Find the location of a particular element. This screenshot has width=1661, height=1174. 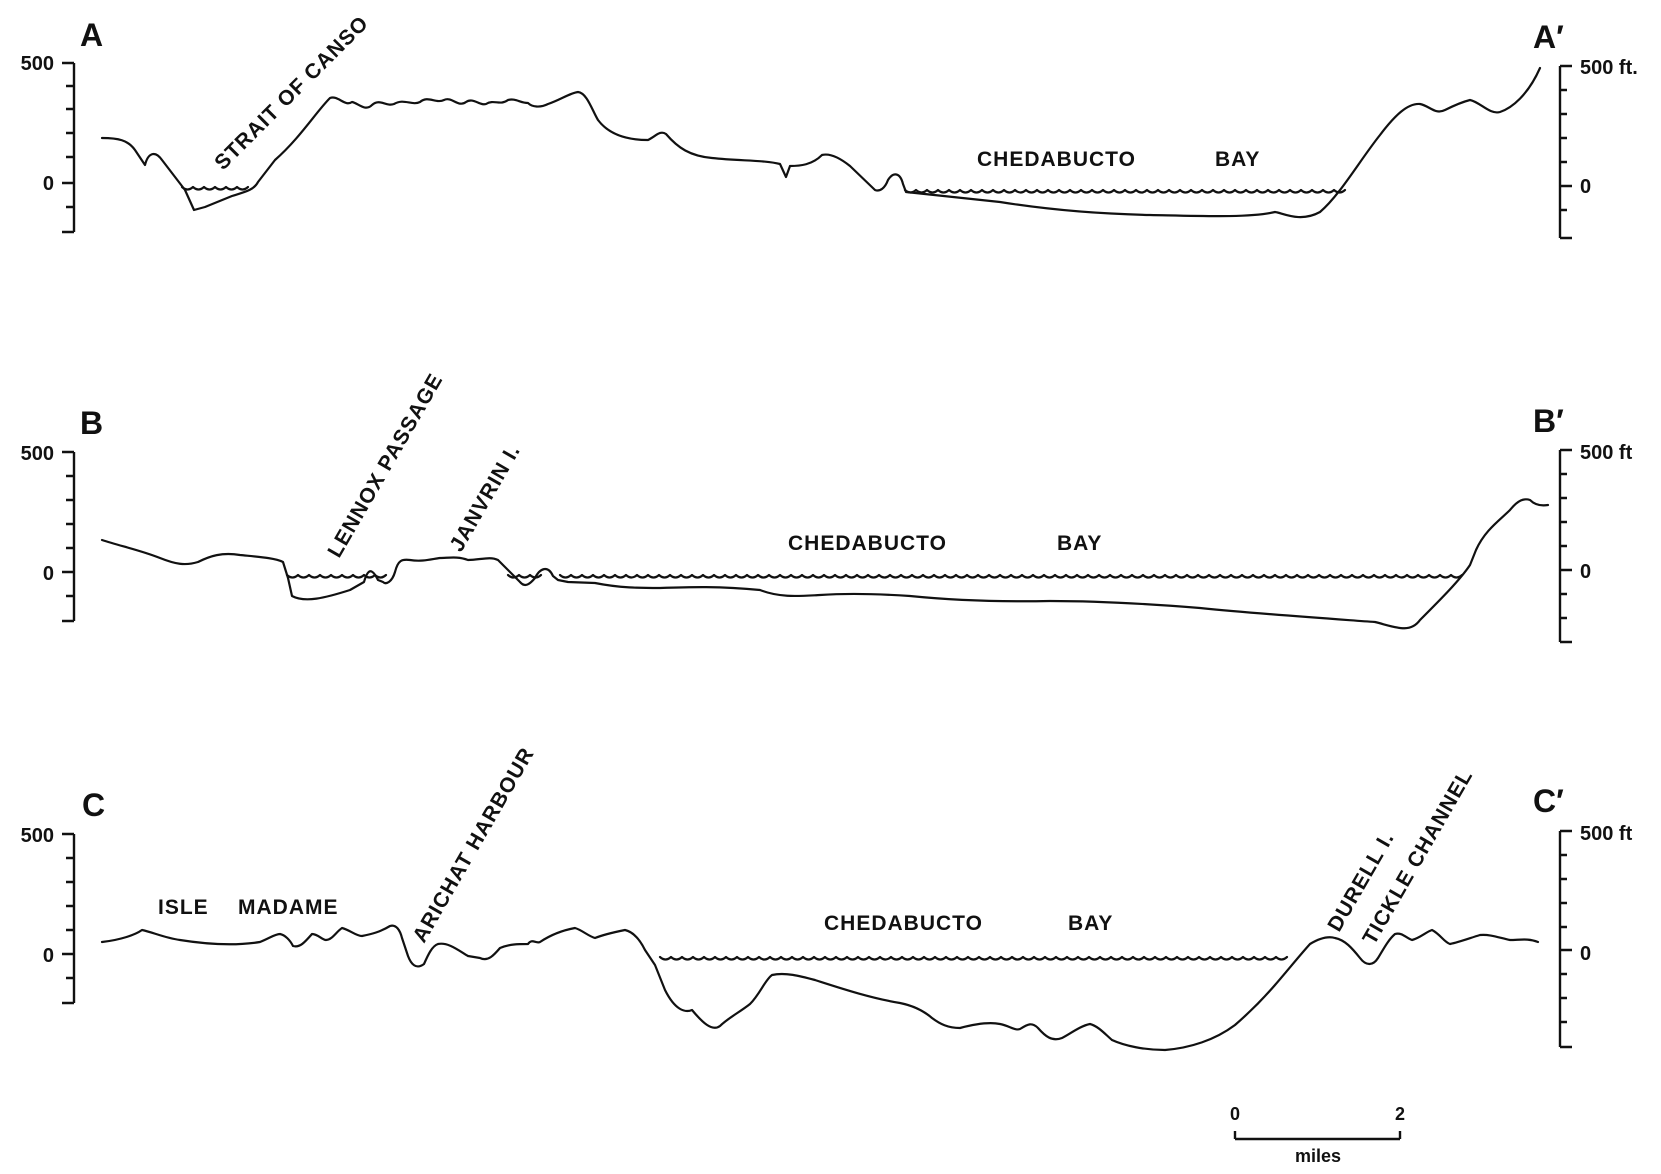

profile-b-left-tick-0: 0 is located at coordinates (48, 574).